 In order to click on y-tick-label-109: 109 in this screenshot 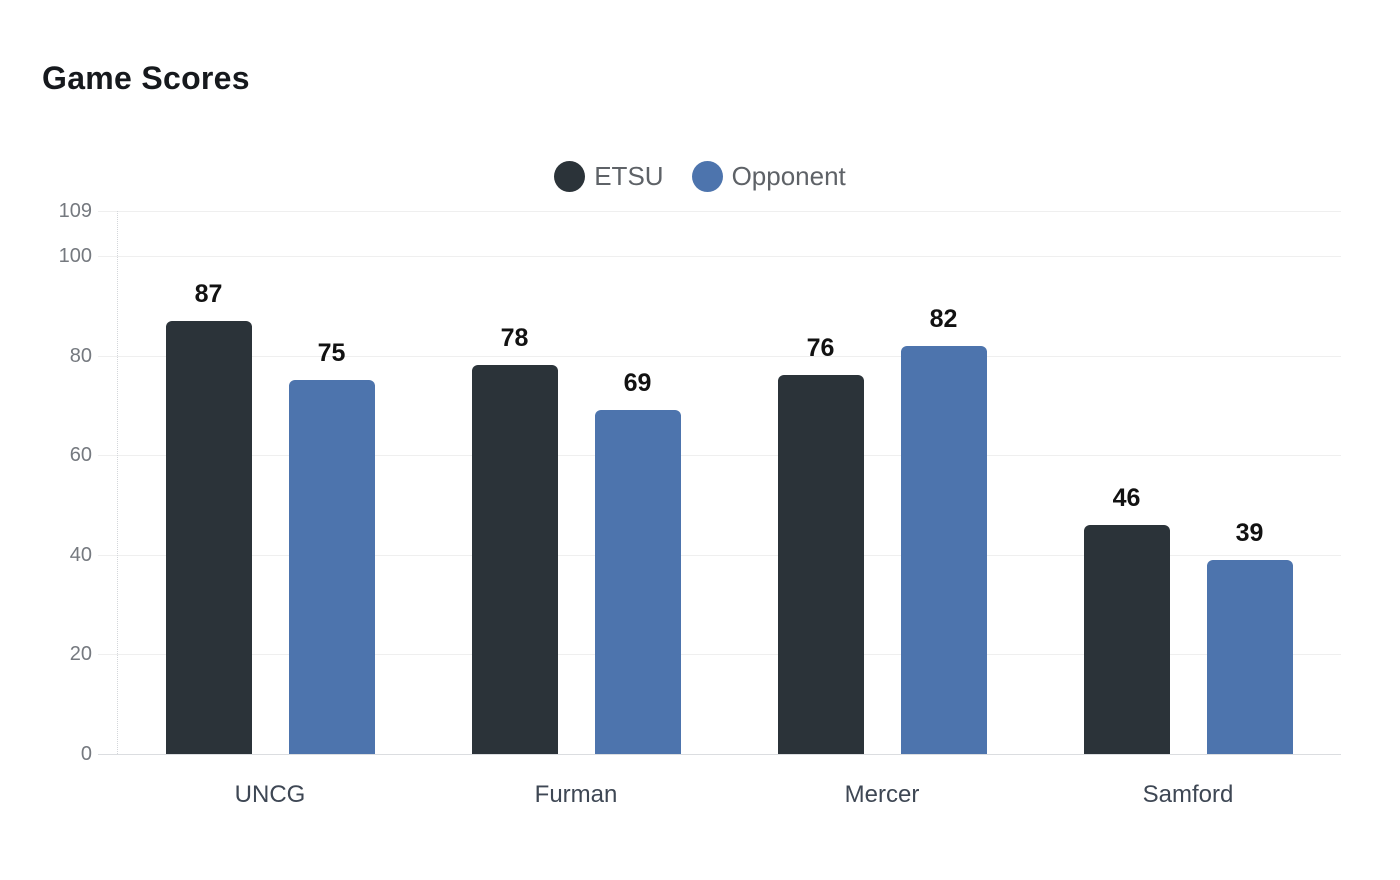, I will do `click(75, 211)`.